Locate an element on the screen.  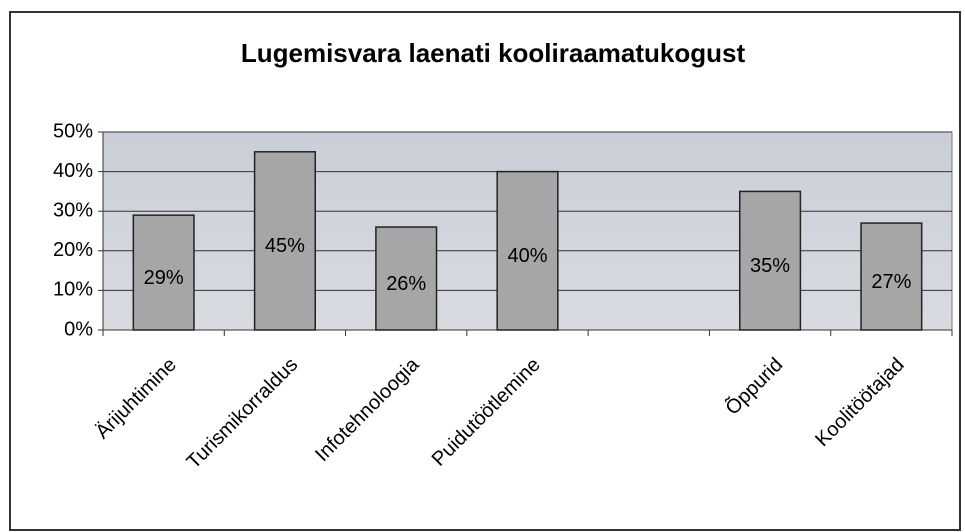
chart-title: Lugemisvara laenati kooliraamatukogust is located at coordinates (493, 53).